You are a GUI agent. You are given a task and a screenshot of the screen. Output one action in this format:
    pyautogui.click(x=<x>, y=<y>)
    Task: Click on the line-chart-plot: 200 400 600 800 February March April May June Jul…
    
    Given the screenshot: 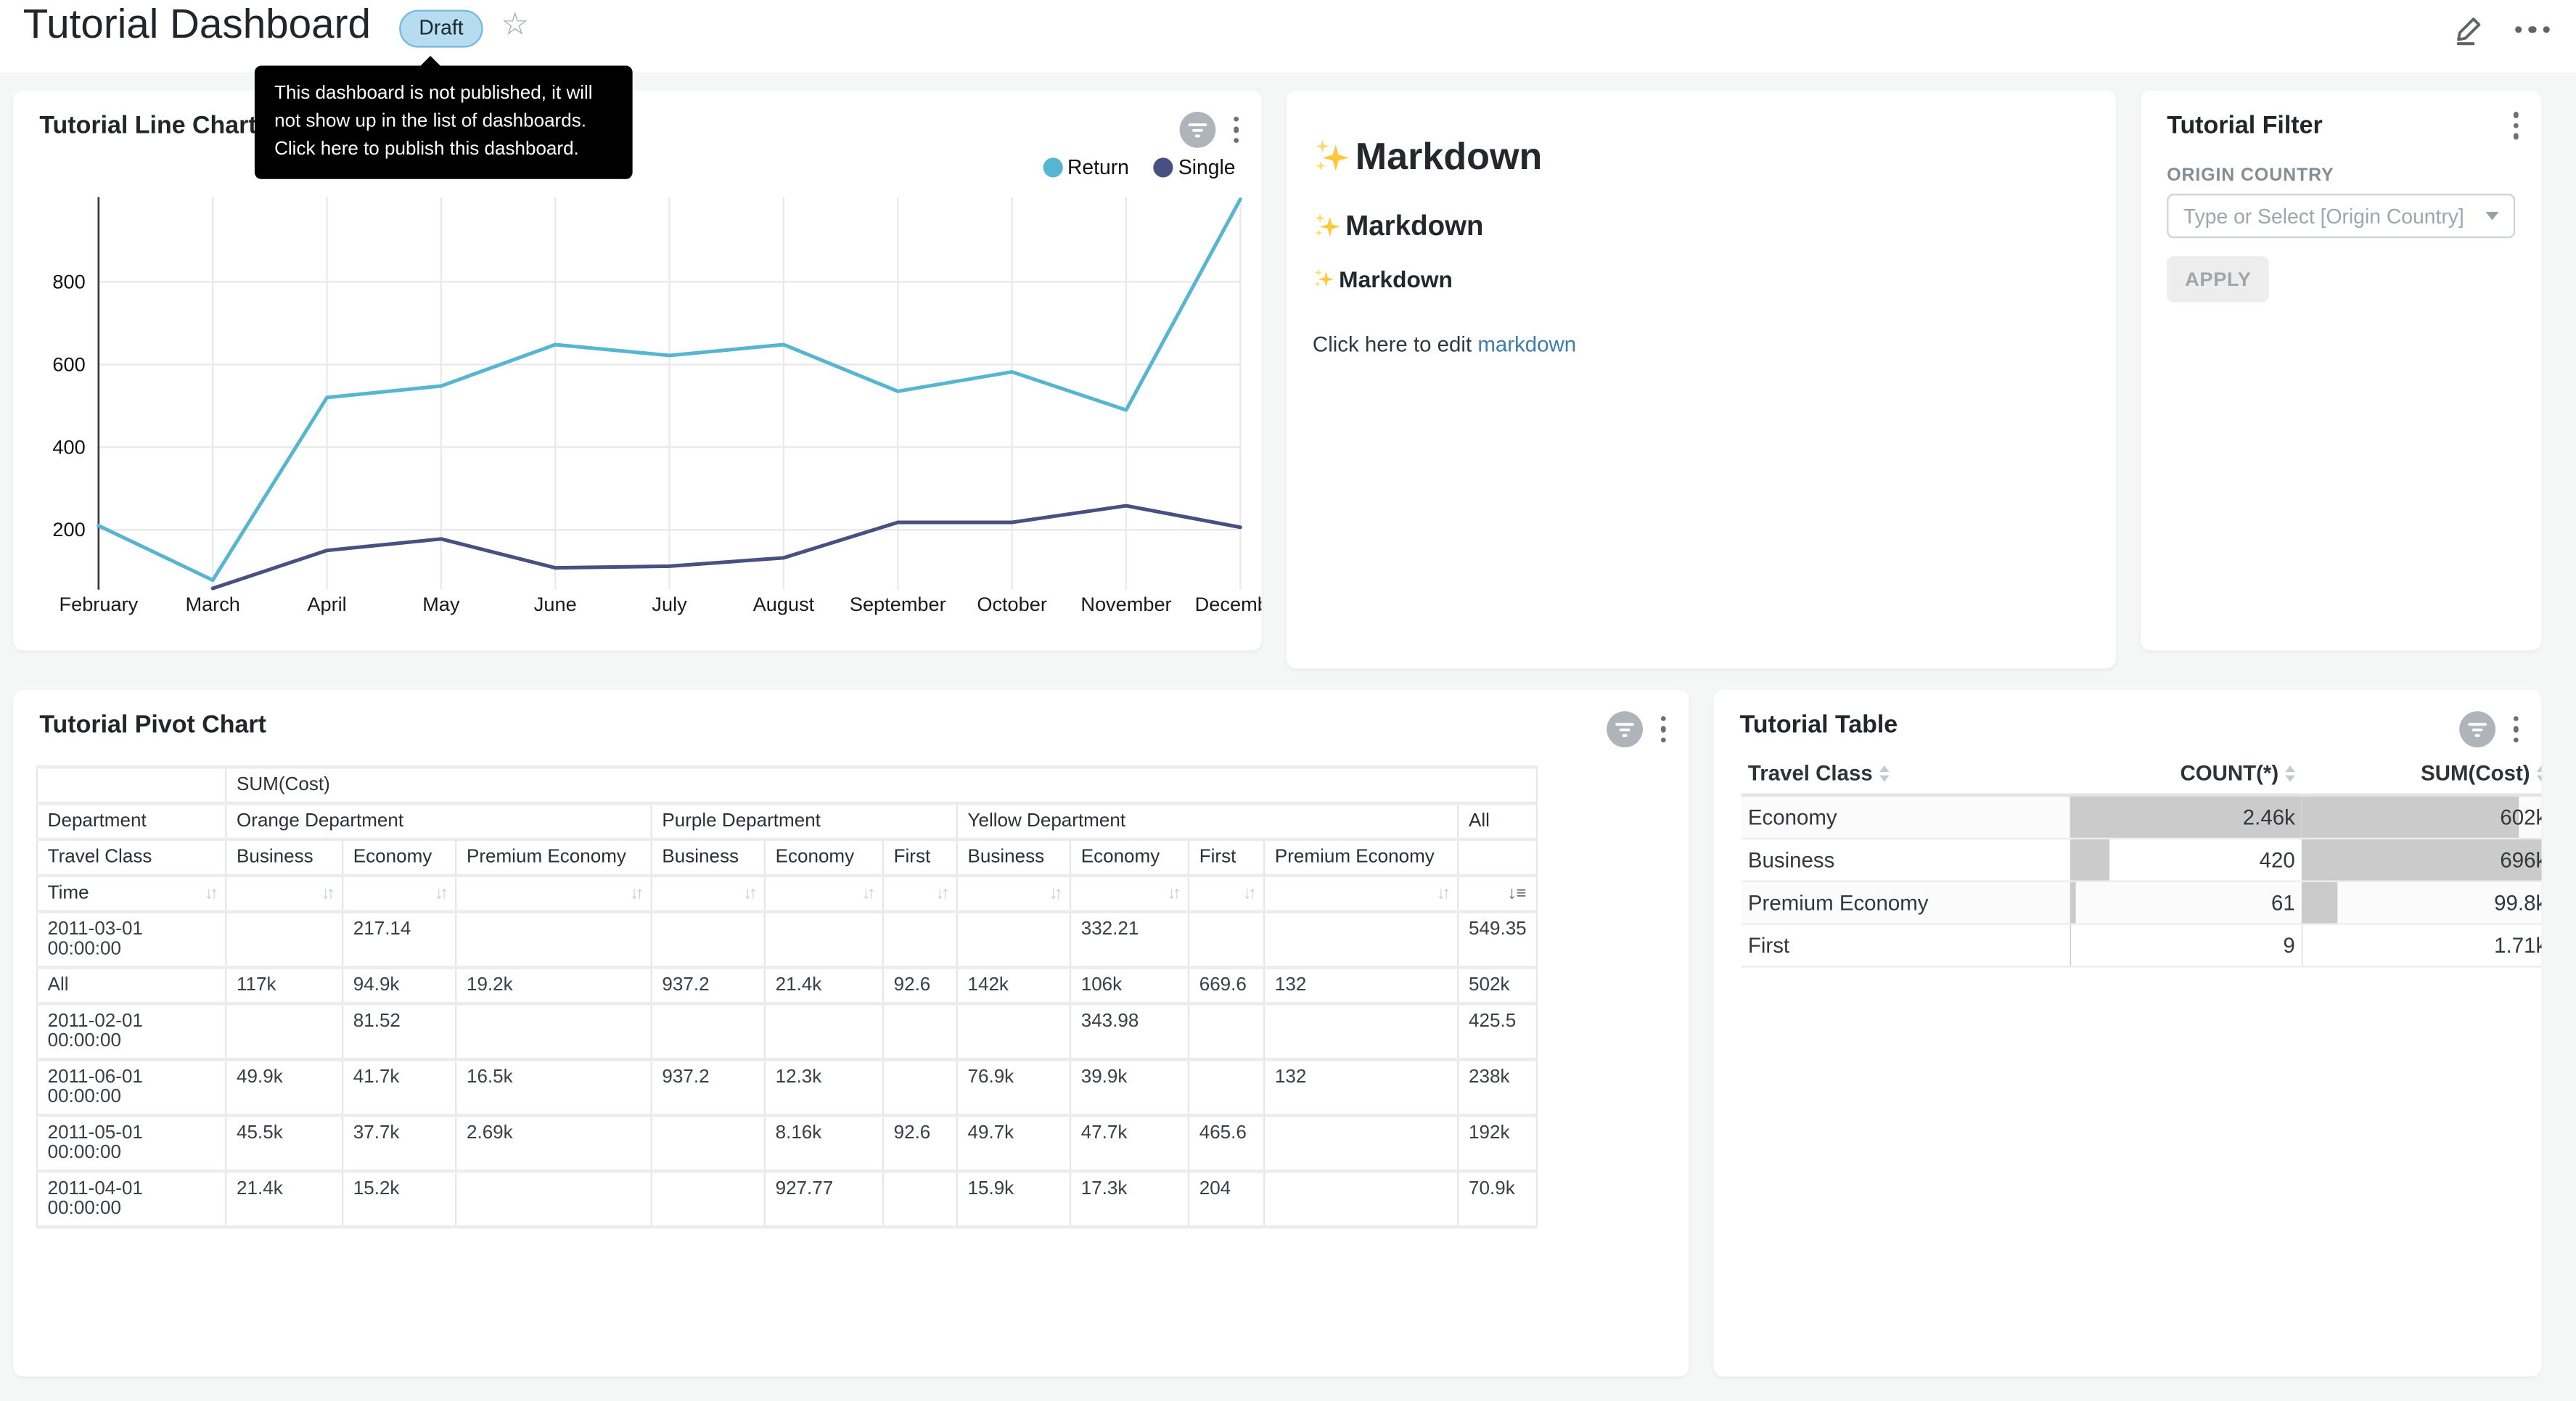 What is the action you would take?
    pyautogui.click(x=657, y=406)
    